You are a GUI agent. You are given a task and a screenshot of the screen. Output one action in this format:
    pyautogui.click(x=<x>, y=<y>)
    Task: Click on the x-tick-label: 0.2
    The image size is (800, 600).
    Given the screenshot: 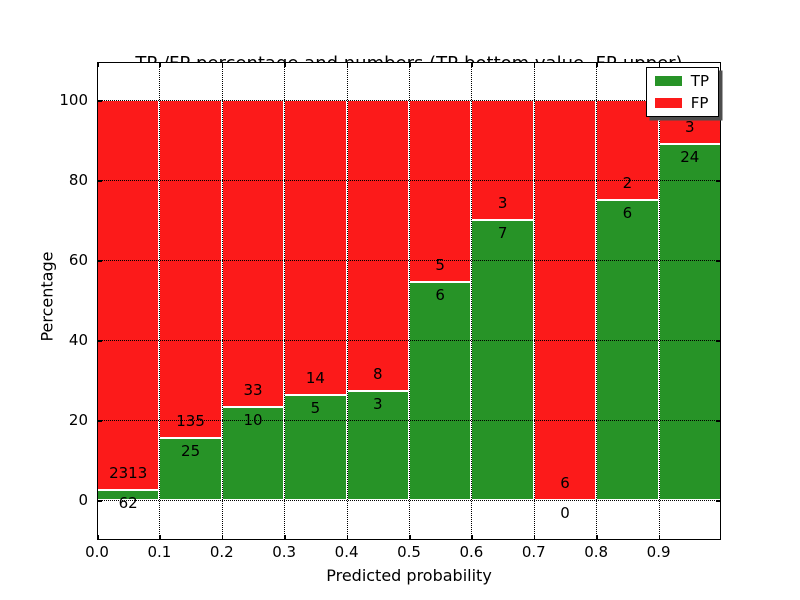 What is the action you would take?
    pyautogui.click(x=221, y=552)
    